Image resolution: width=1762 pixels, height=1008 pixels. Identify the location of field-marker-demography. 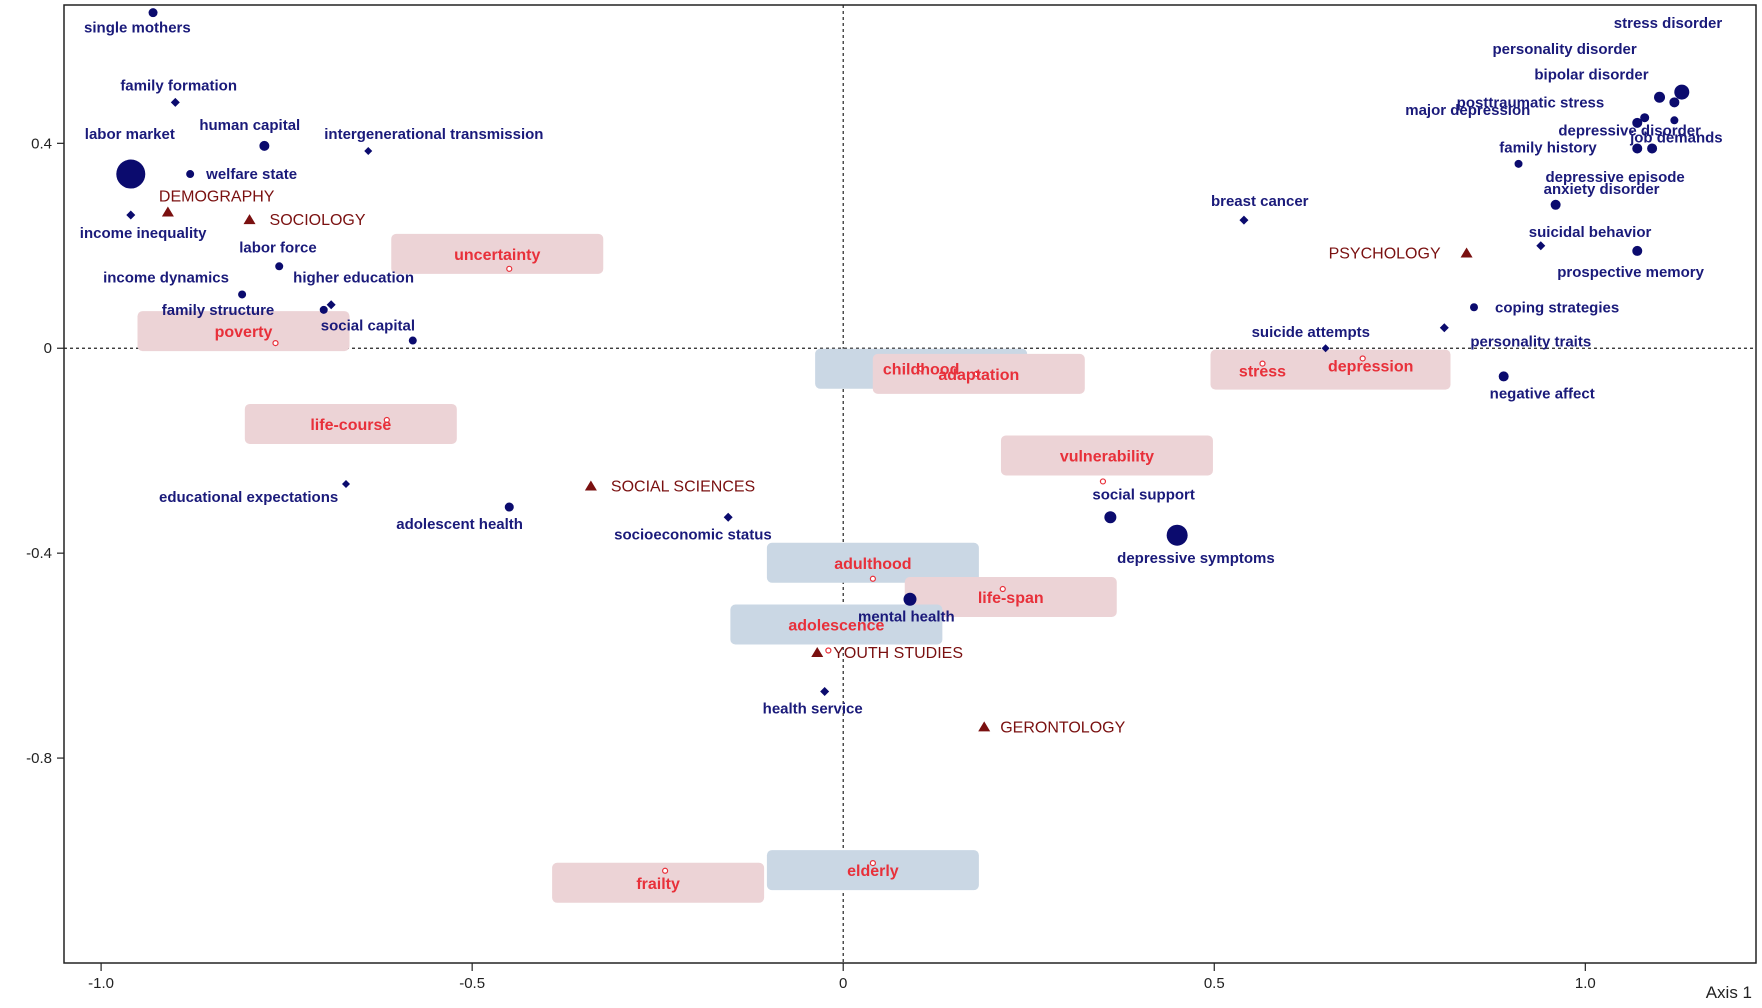
(167, 211).